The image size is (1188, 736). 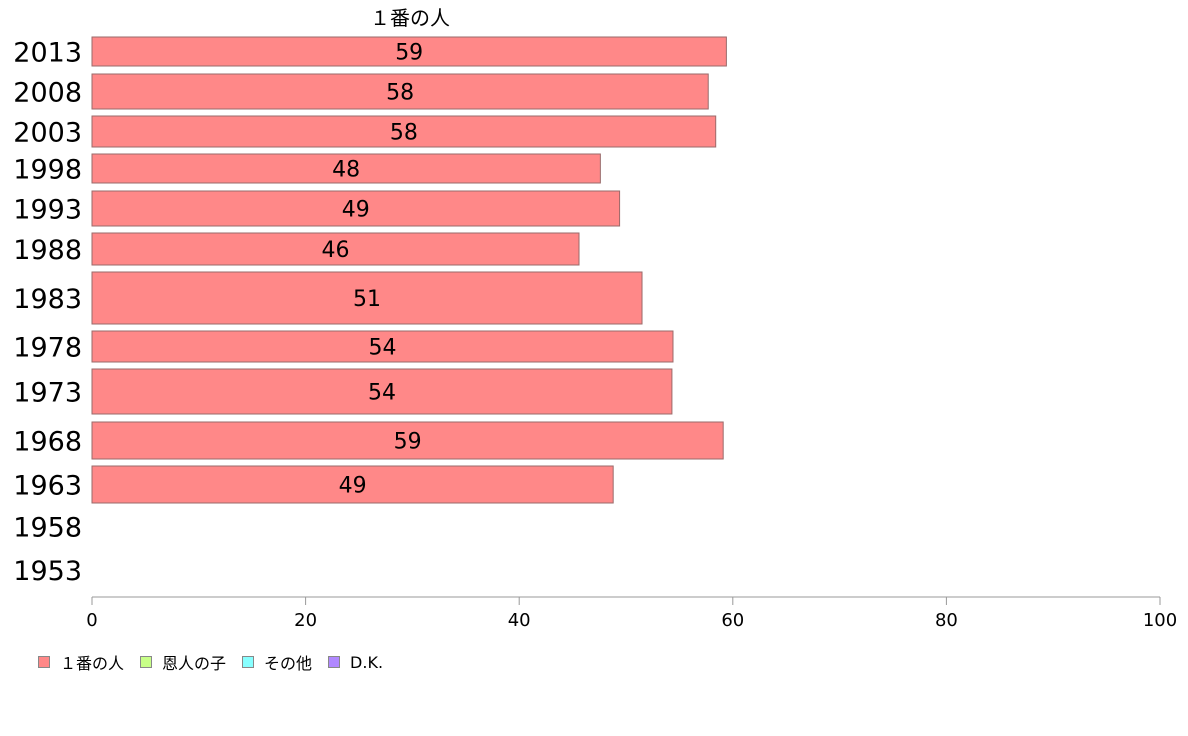 What do you see at coordinates (305, 620) in the screenshot?
I see `x-tick-label: 20` at bounding box center [305, 620].